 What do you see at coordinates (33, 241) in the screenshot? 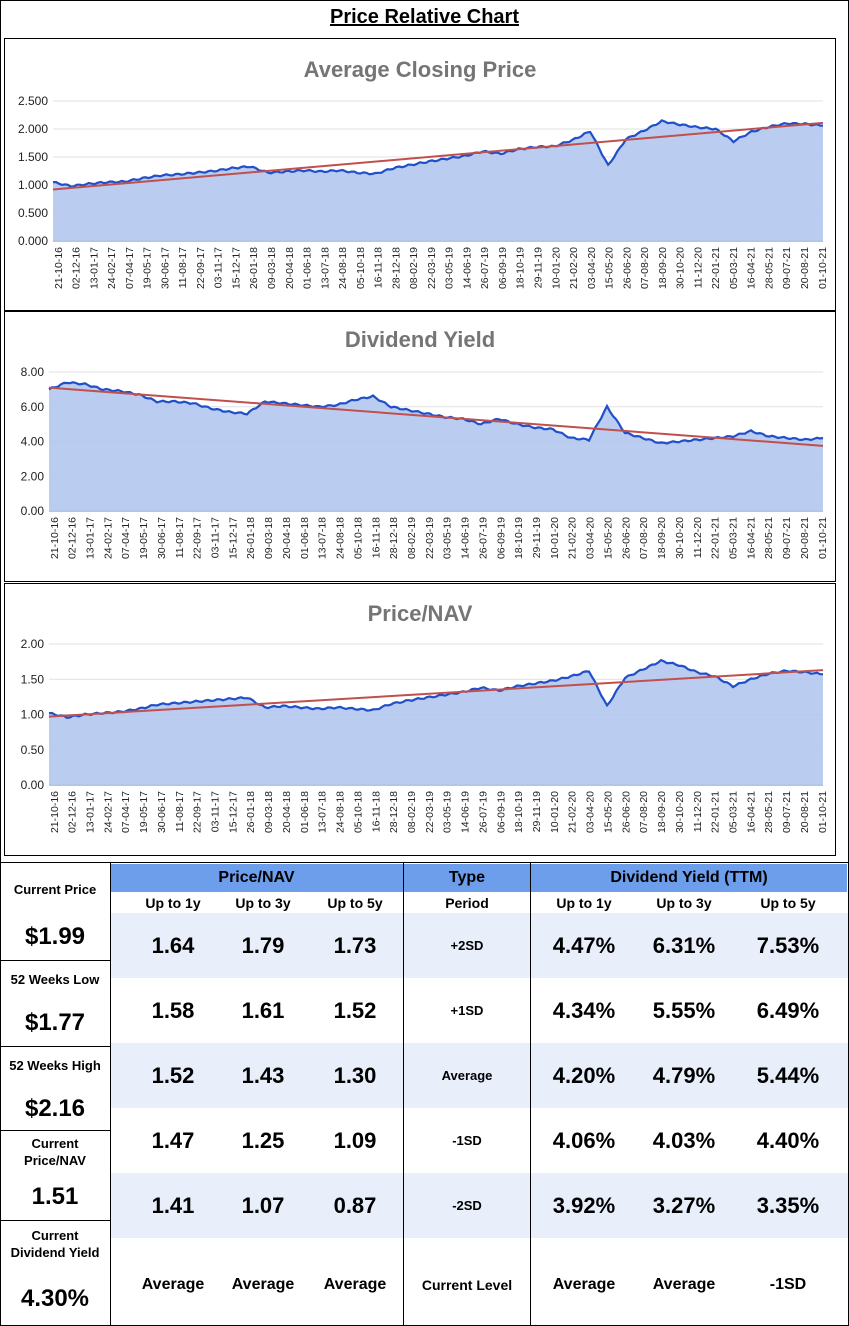
I see `y-tick-label: 0.000` at bounding box center [33, 241].